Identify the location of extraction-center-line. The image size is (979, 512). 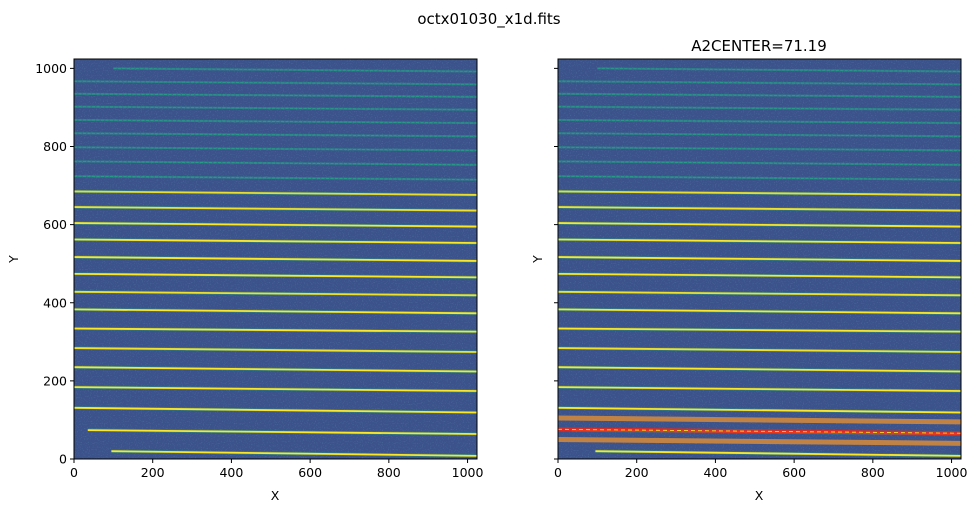
(759, 431).